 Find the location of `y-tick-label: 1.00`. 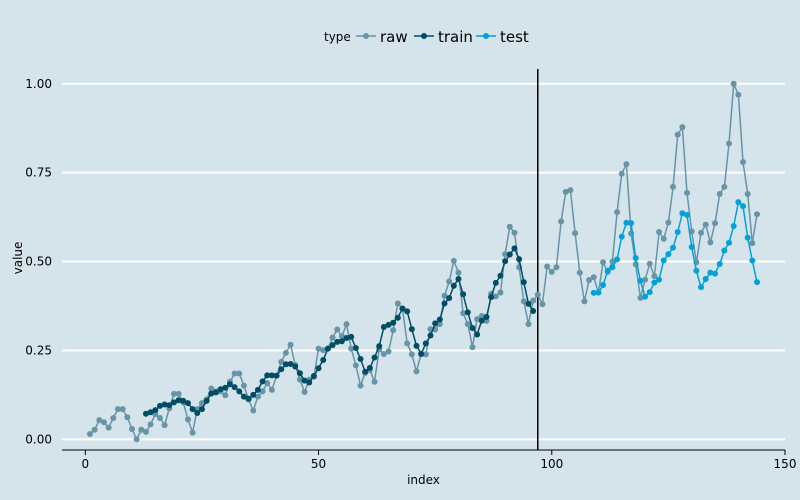

y-tick-label: 1.00 is located at coordinates (38, 84).